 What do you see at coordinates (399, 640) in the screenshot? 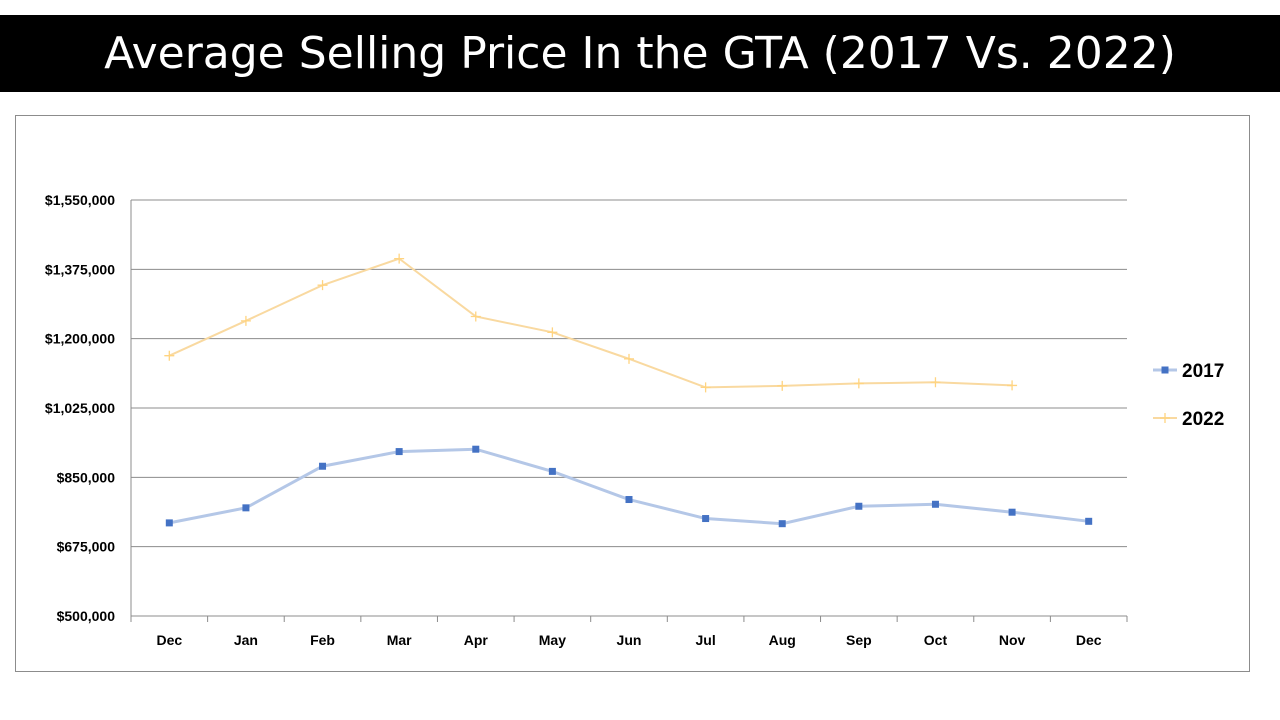
I see `x-tick-label: Mar` at bounding box center [399, 640].